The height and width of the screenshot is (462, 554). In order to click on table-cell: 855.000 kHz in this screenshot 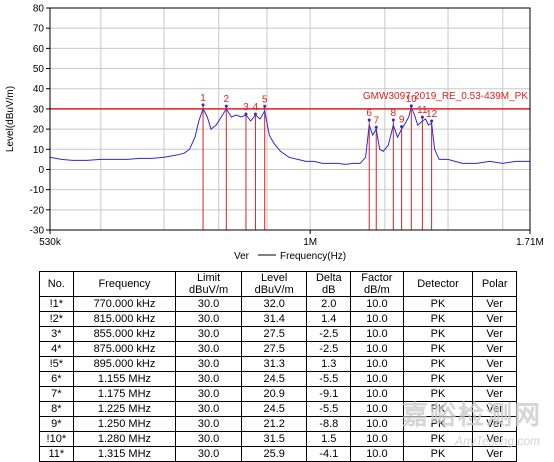, I will do `click(124, 334)`.